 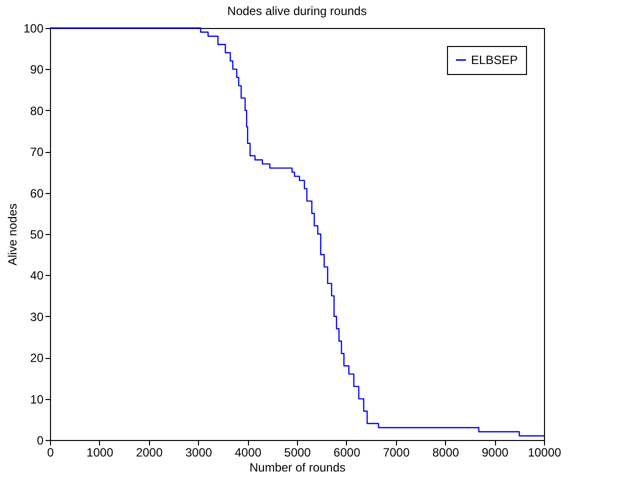 I want to click on x-tick-label: 1000, so click(x=100, y=453).